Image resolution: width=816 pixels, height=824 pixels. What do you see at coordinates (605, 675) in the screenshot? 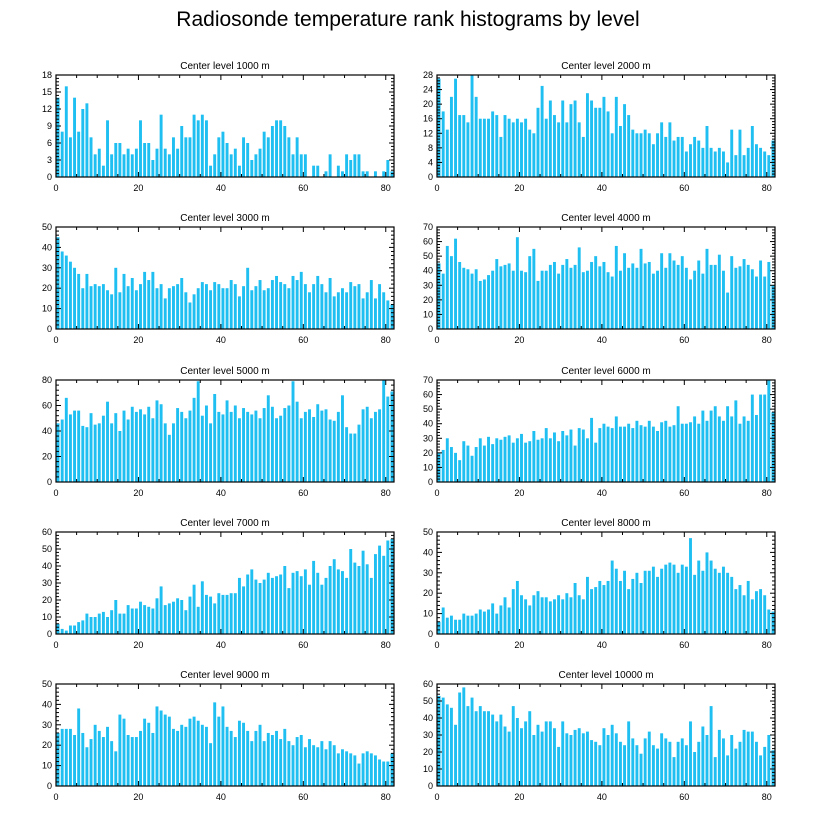
I see `panel-title: Center level 10000 m` at bounding box center [605, 675].